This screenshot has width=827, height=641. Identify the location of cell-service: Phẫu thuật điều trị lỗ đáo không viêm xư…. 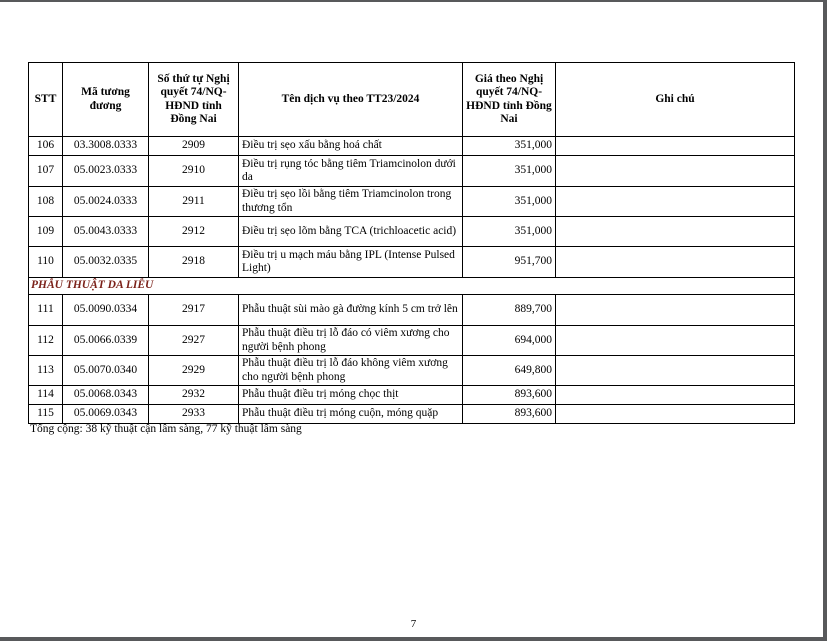
(350, 370).